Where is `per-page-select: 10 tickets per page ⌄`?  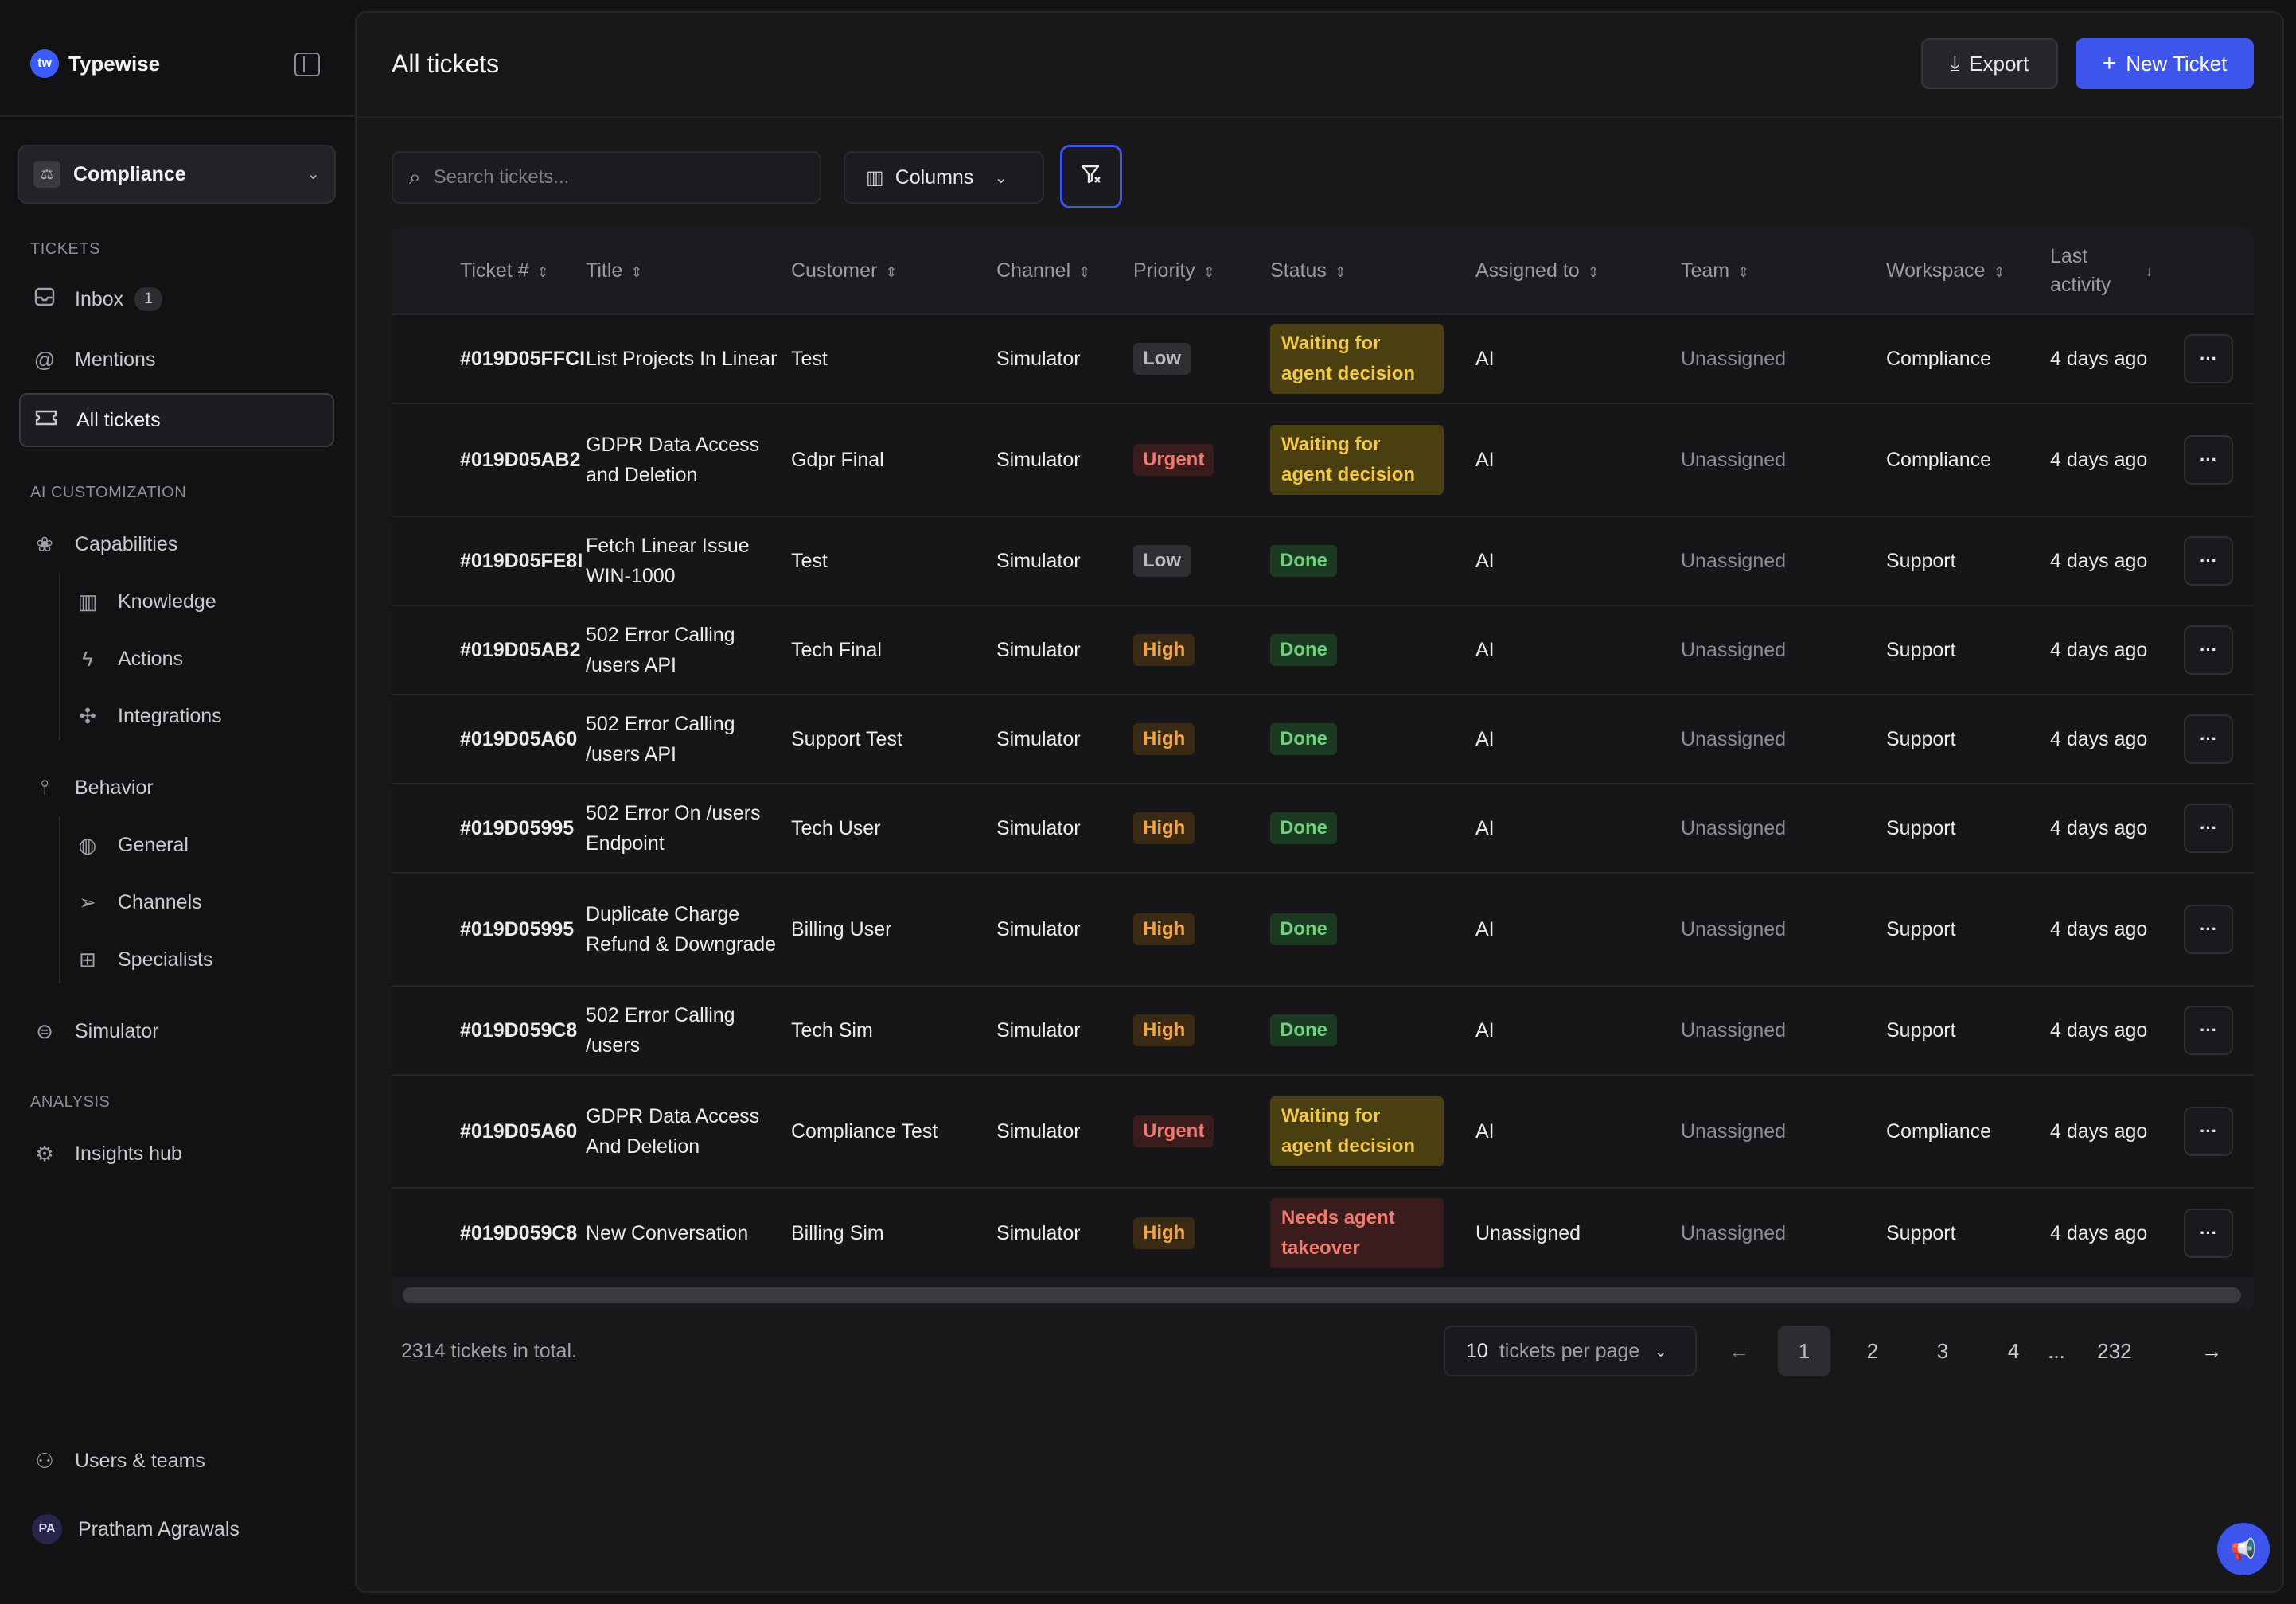
per-page-select: 10 tickets per page ⌄ is located at coordinates (1570, 1351).